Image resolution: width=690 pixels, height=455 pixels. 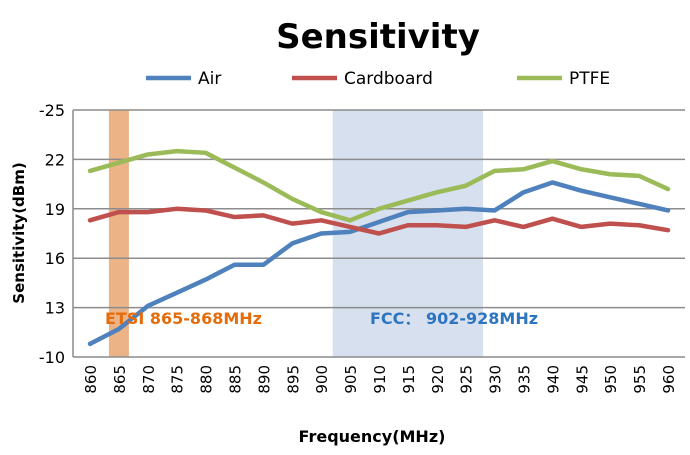 I want to click on x-tick-label: 880, so click(x=207, y=379).